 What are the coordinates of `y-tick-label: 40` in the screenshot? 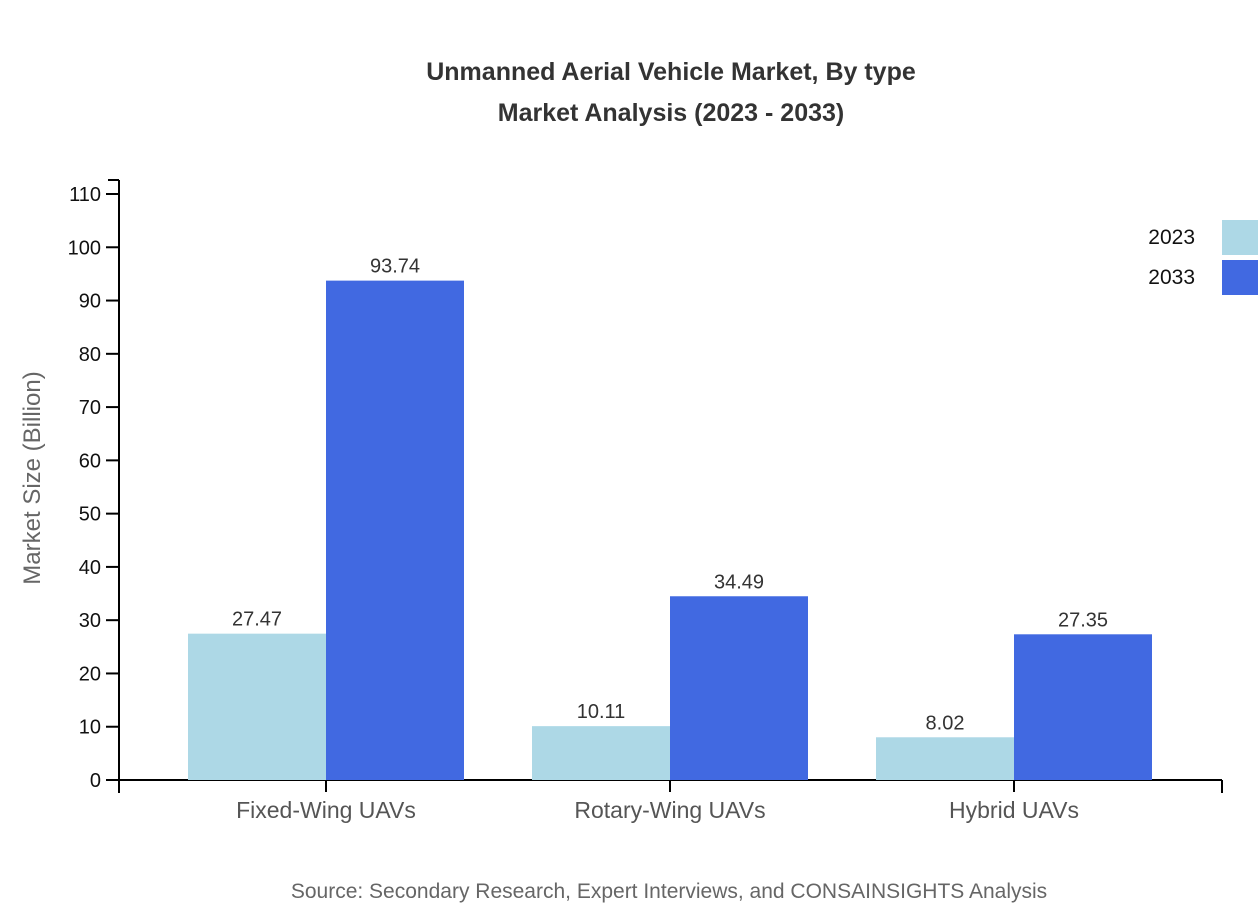 It's located at (90, 568).